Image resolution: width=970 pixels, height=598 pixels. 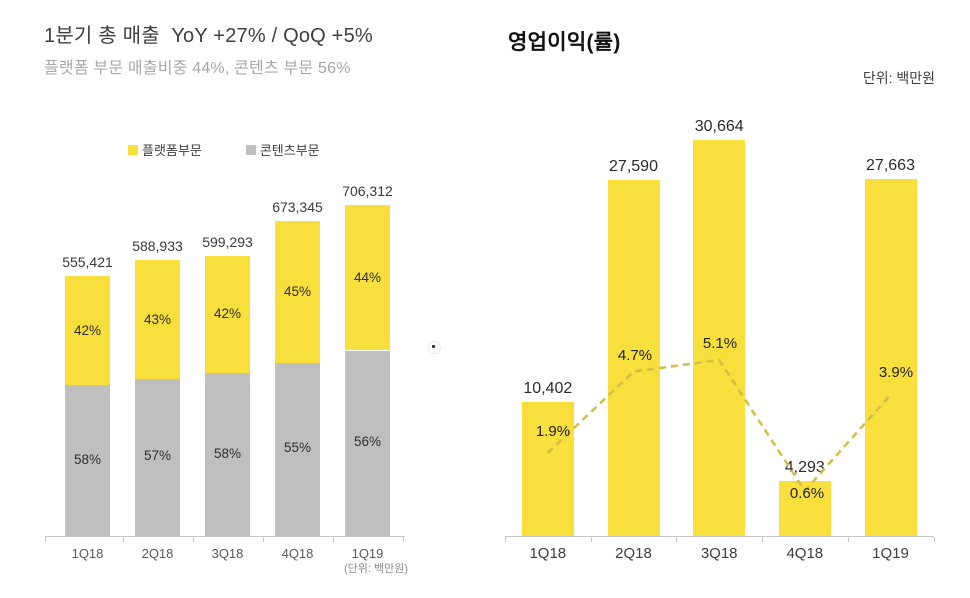 What do you see at coordinates (635, 355) in the screenshot?
I see `margin-pct-label-2Q18: 4.7%` at bounding box center [635, 355].